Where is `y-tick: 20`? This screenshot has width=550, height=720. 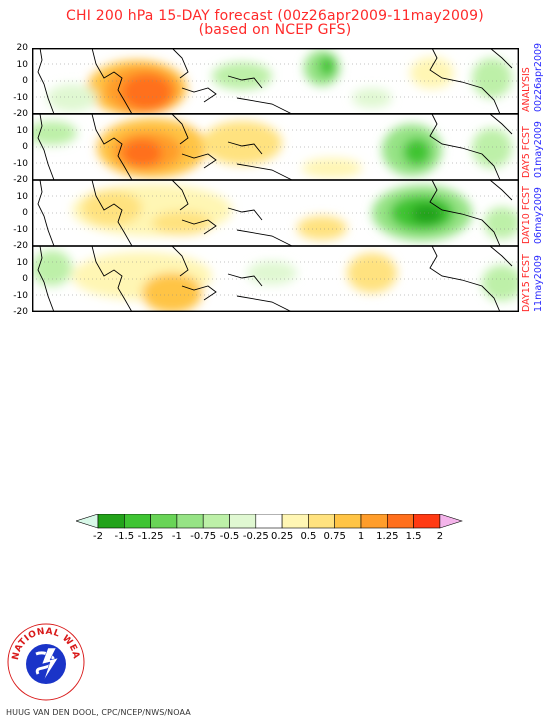 y-tick: 20 is located at coordinates (22, 48).